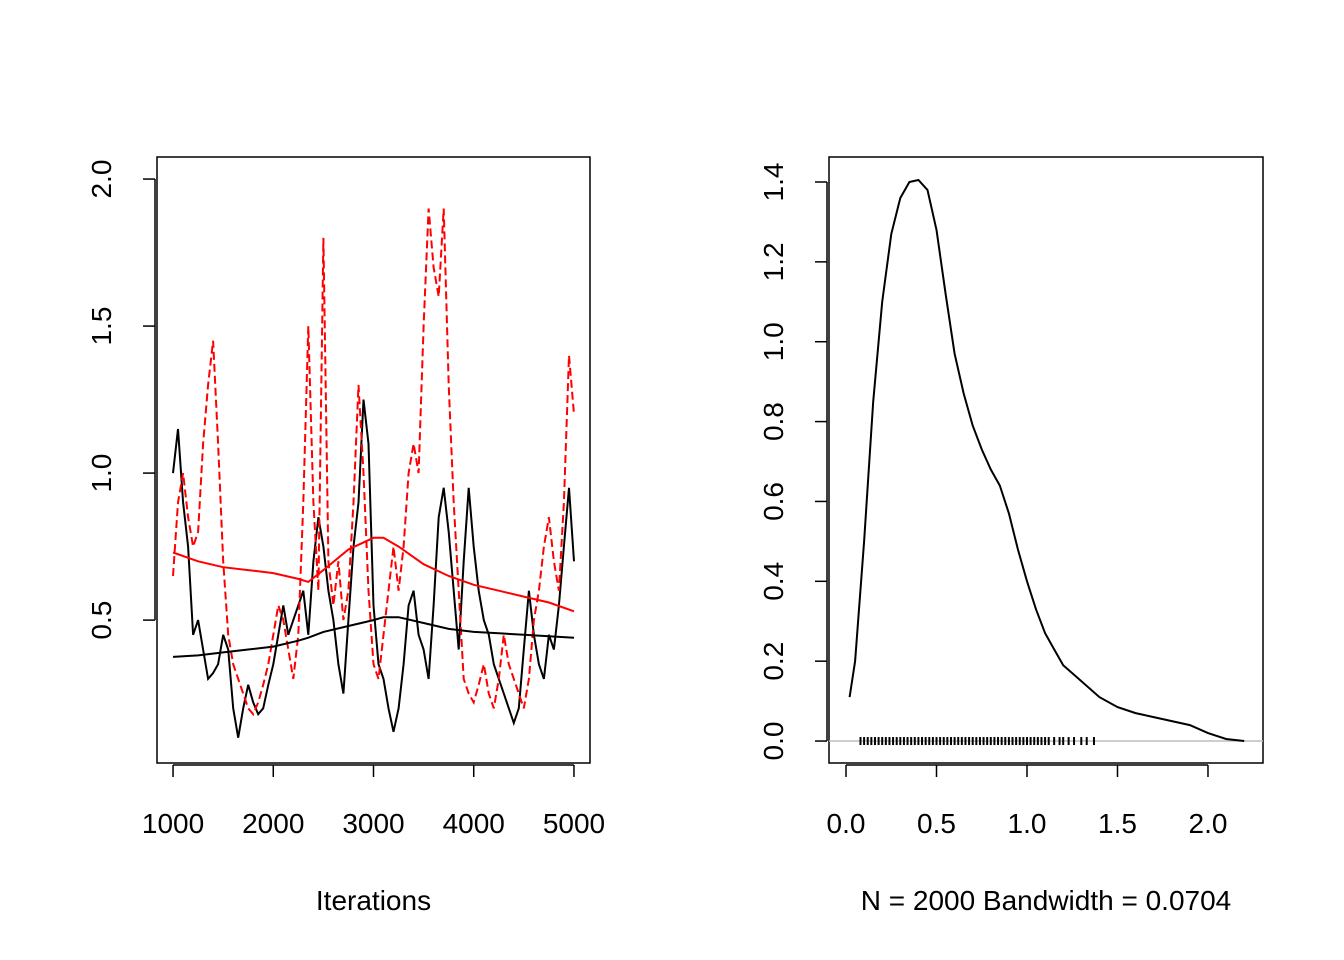 The height and width of the screenshot is (960, 1344). I want to click on y-tick-label: 0.8, so click(773, 421).